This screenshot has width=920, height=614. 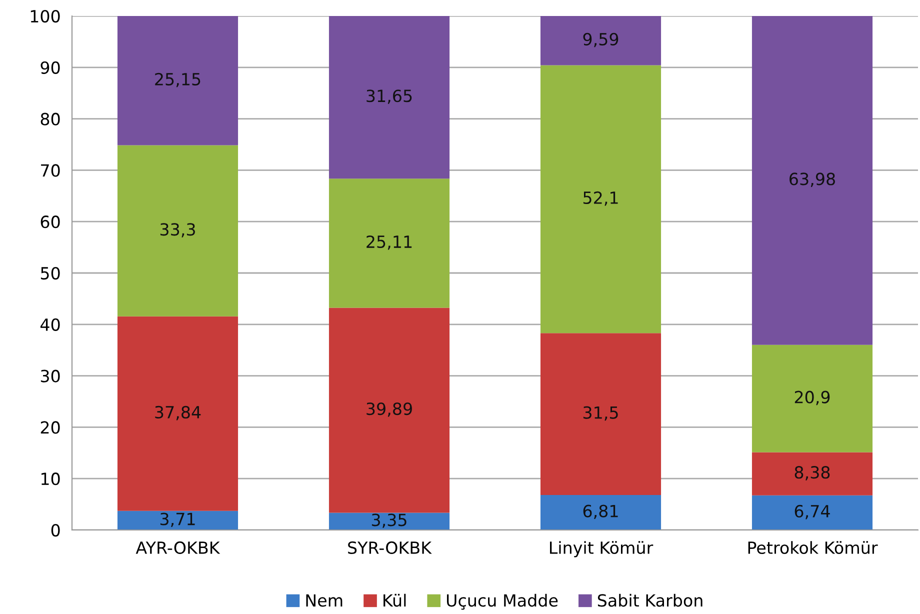 I want to click on data-label: 33,3, so click(x=177, y=230).